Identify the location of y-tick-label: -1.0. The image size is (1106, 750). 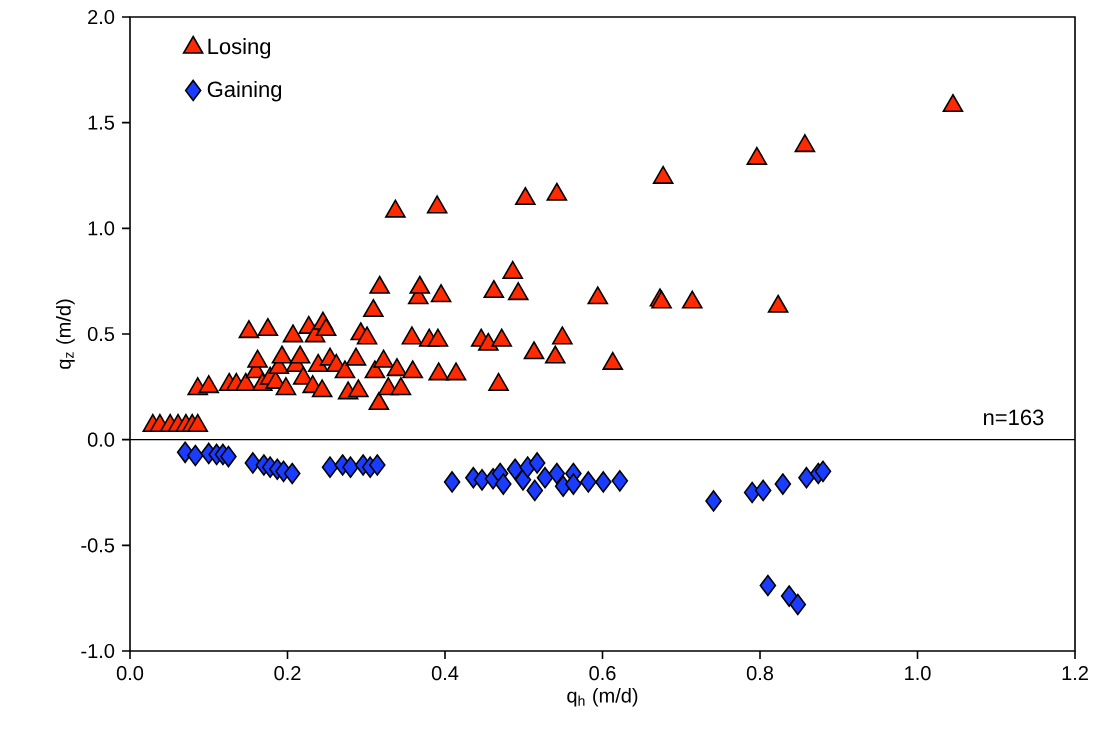
(98, 651).